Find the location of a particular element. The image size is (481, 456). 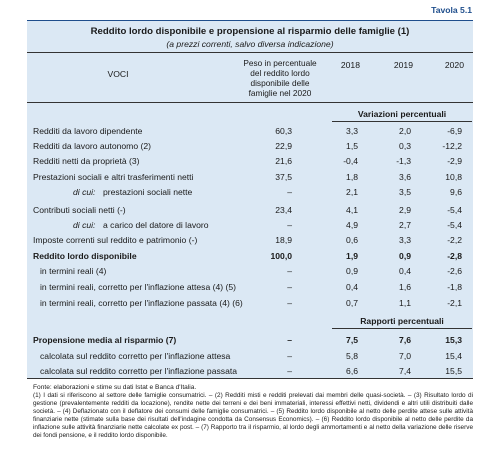

cell: 37,5 is located at coordinates (283, 177).